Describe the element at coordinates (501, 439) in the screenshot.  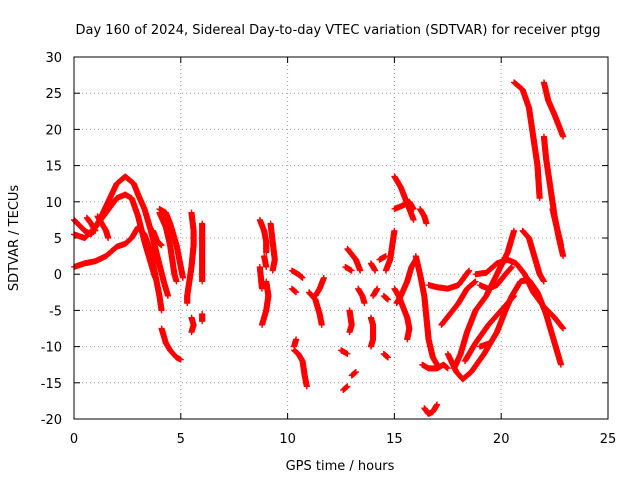
I see `x-tick-label: 20` at that location.